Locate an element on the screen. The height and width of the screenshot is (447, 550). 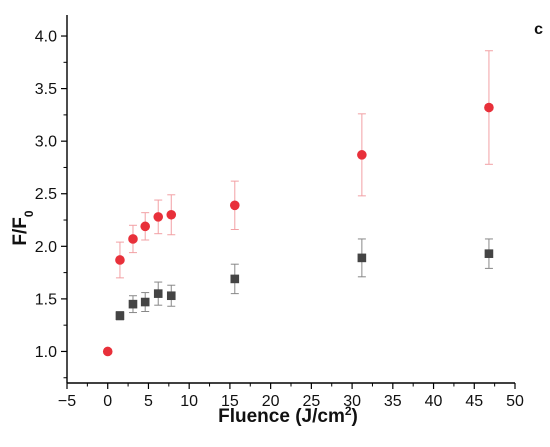
x-tick-label: 30 is located at coordinates (352, 401).